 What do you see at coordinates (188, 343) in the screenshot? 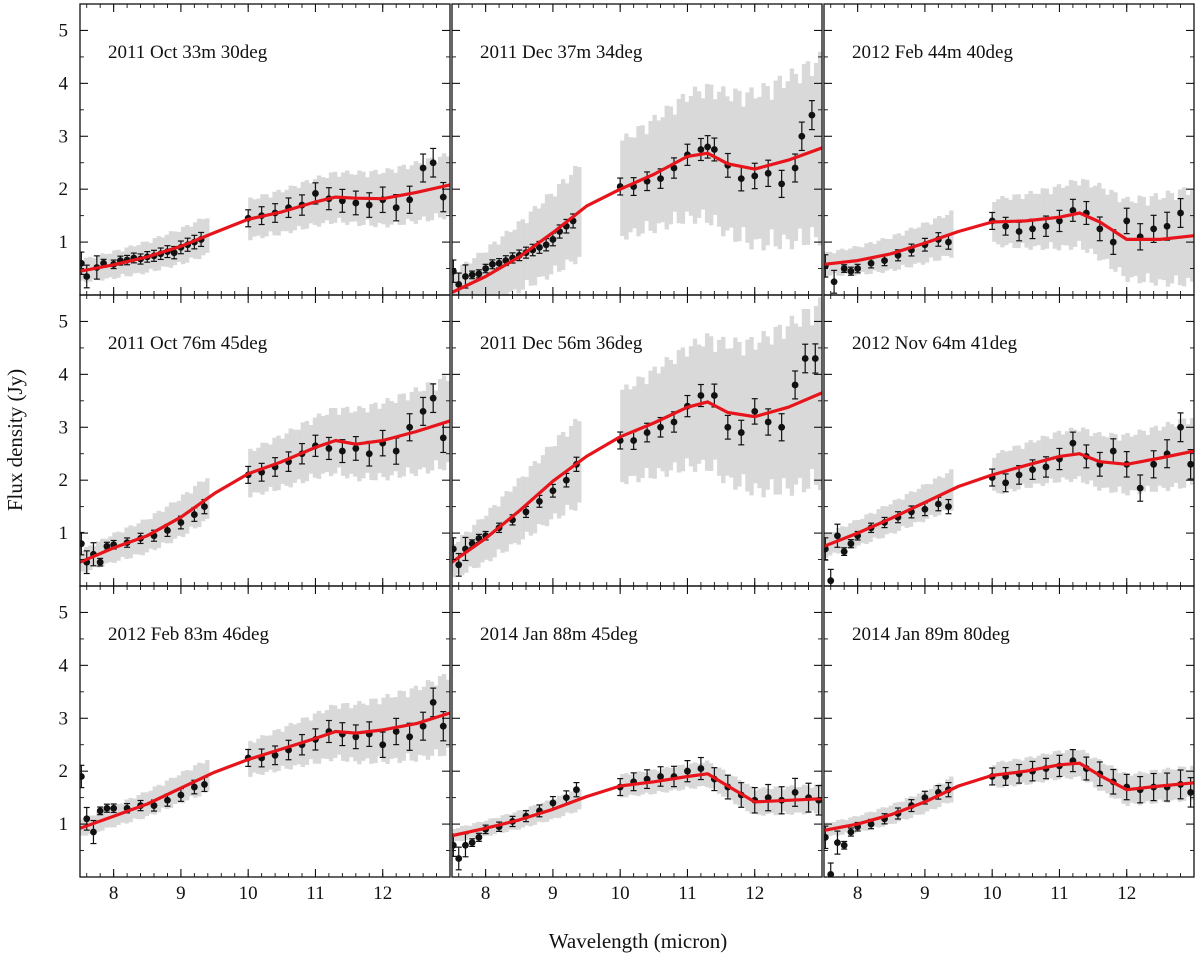
I see `panel-title: 2011 Oct 76m 45deg` at bounding box center [188, 343].